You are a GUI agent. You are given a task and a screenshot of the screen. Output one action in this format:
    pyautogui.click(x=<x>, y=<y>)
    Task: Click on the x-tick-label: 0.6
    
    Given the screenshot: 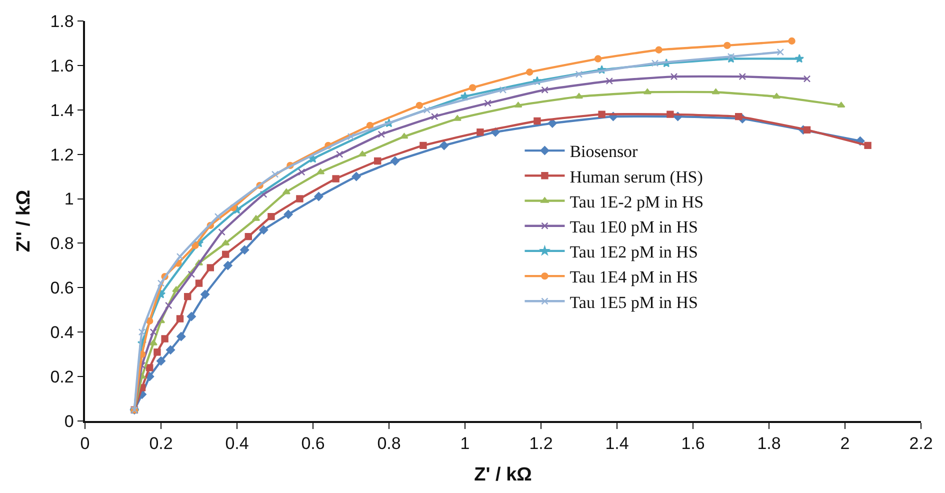 What is the action you would take?
    pyautogui.click(x=313, y=444)
    